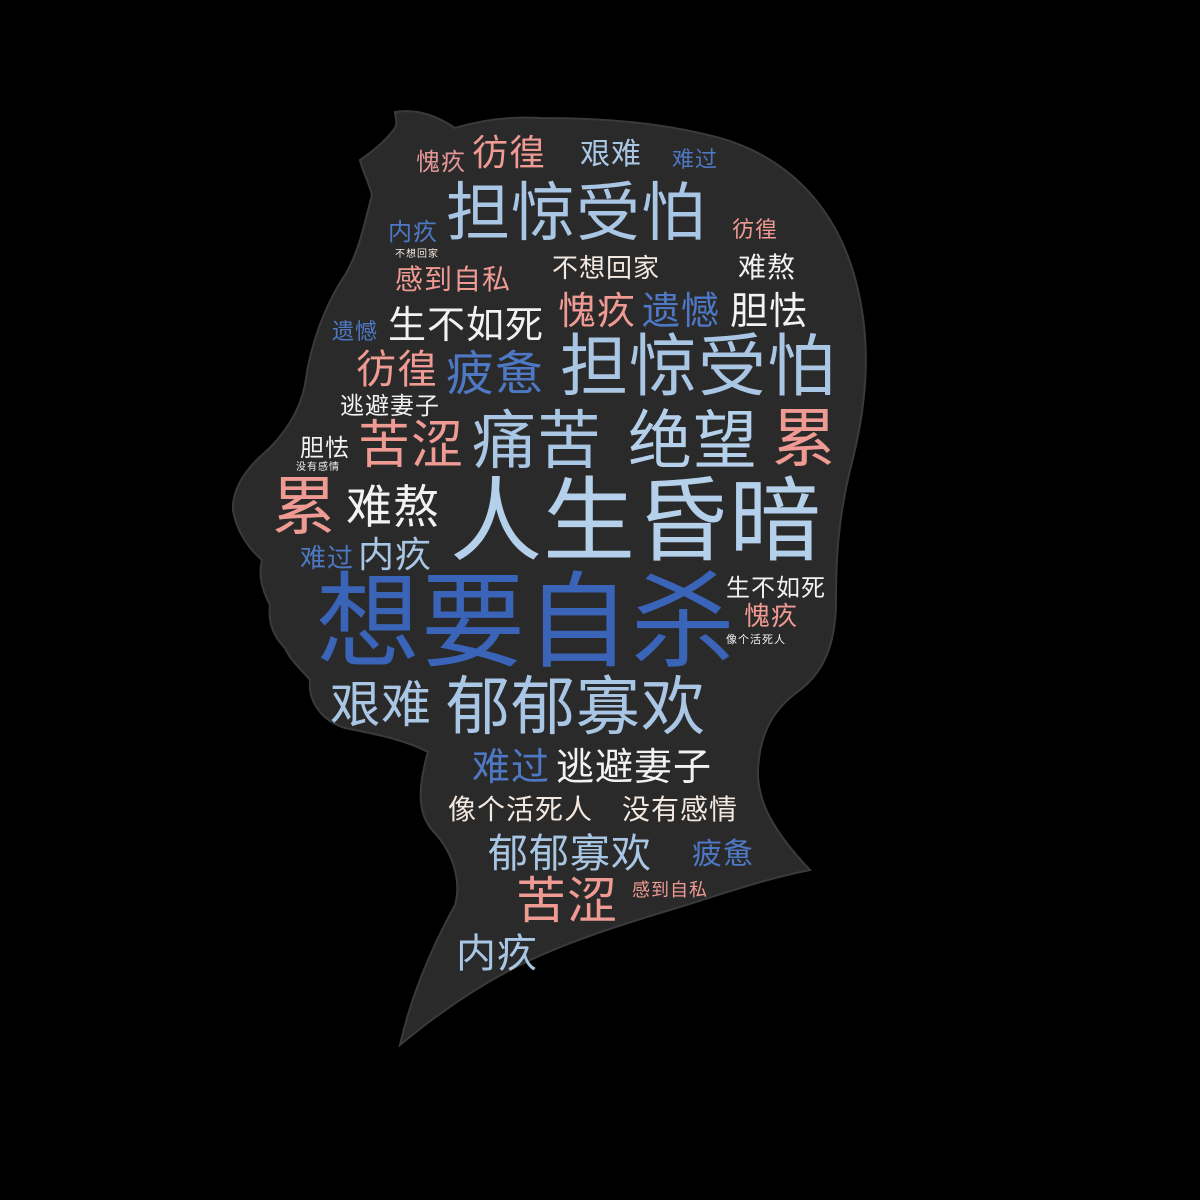  What do you see at coordinates (693, 442) in the screenshot?
I see `word-juewang-1: 绝望` at bounding box center [693, 442].